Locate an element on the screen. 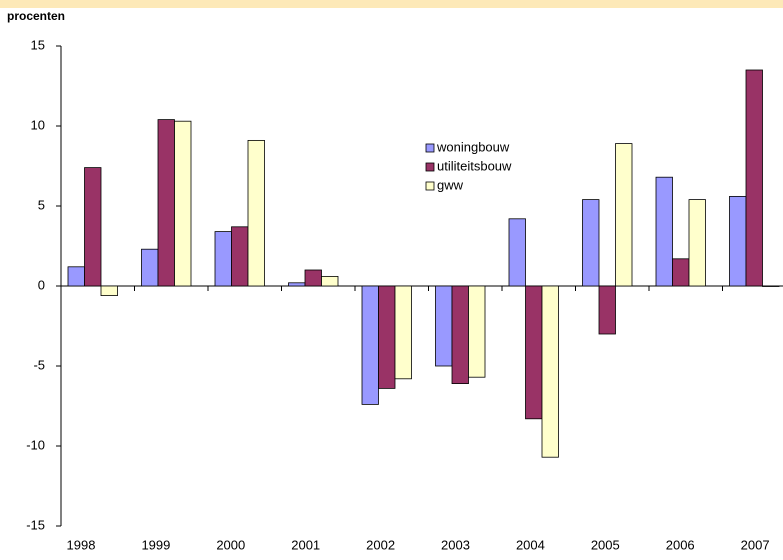 Image resolution: width=783 pixels, height=560 pixels. x-tick-label: 2002 is located at coordinates (380, 544).